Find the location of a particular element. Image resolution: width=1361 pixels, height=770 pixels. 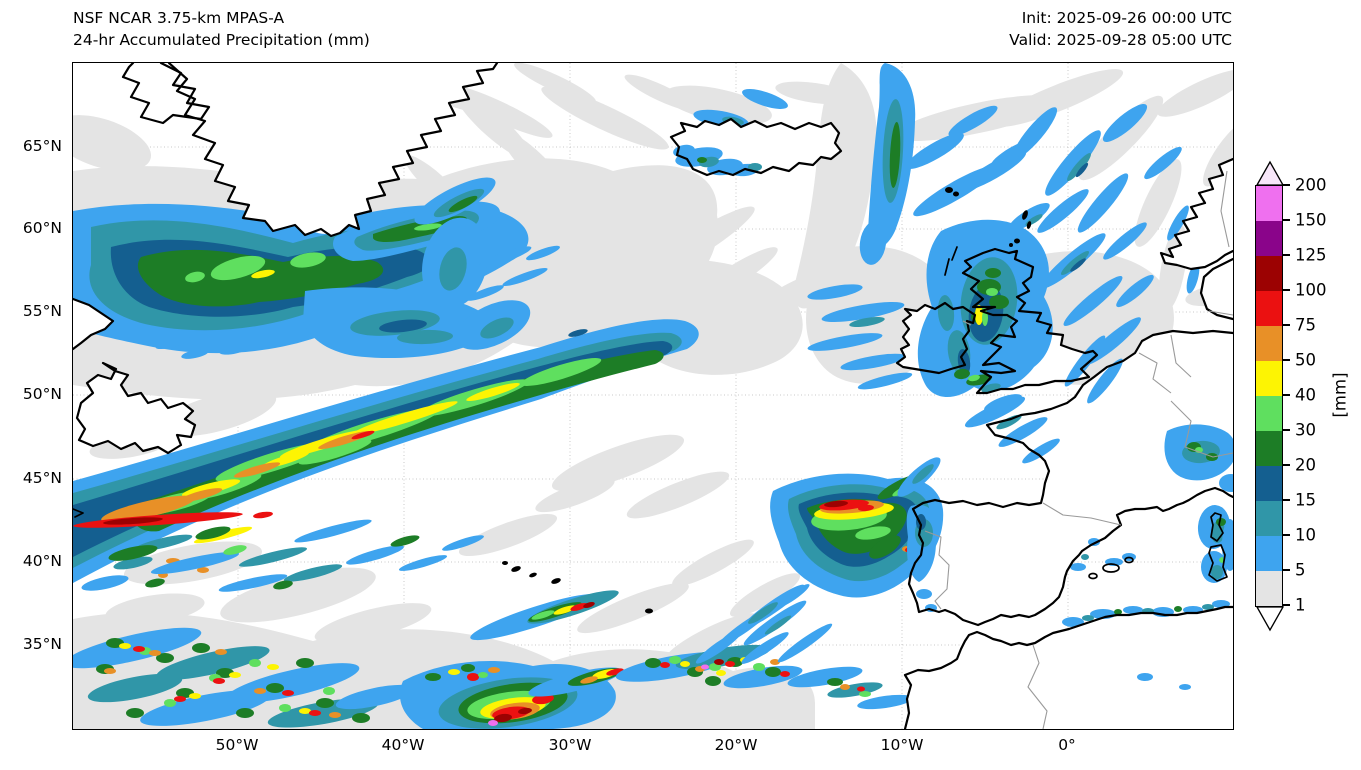

colorbar-over-arrow is located at coordinates (1269, 173).